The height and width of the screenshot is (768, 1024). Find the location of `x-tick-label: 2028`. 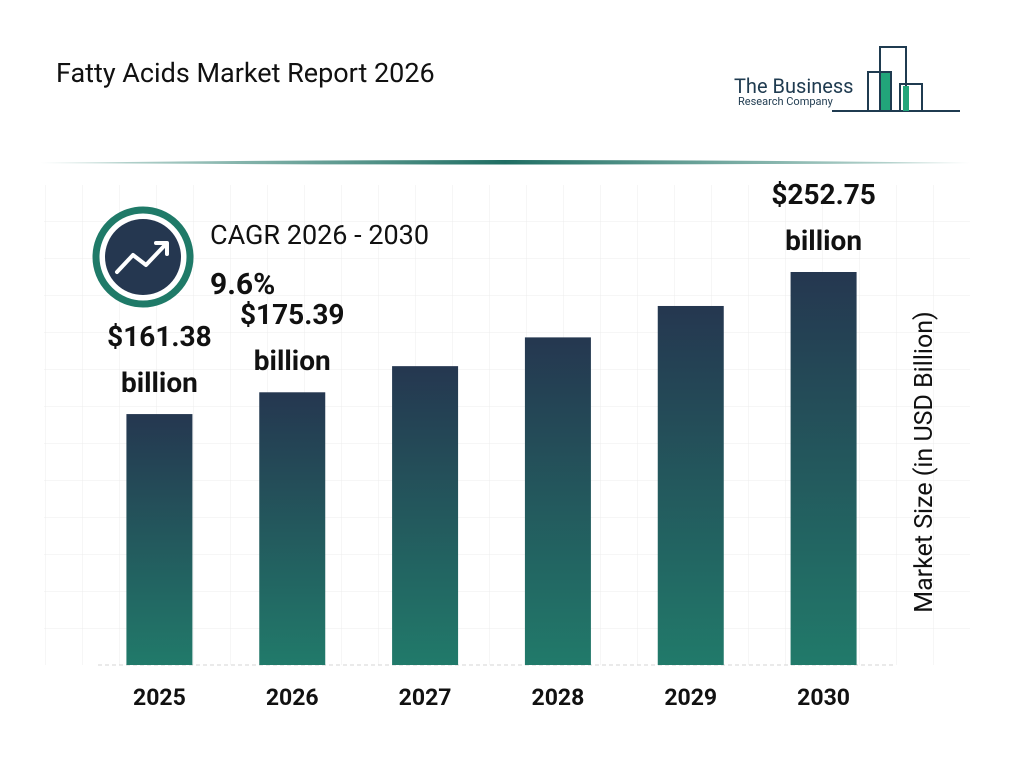

x-tick-label: 2028 is located at coordinates (558, 697).